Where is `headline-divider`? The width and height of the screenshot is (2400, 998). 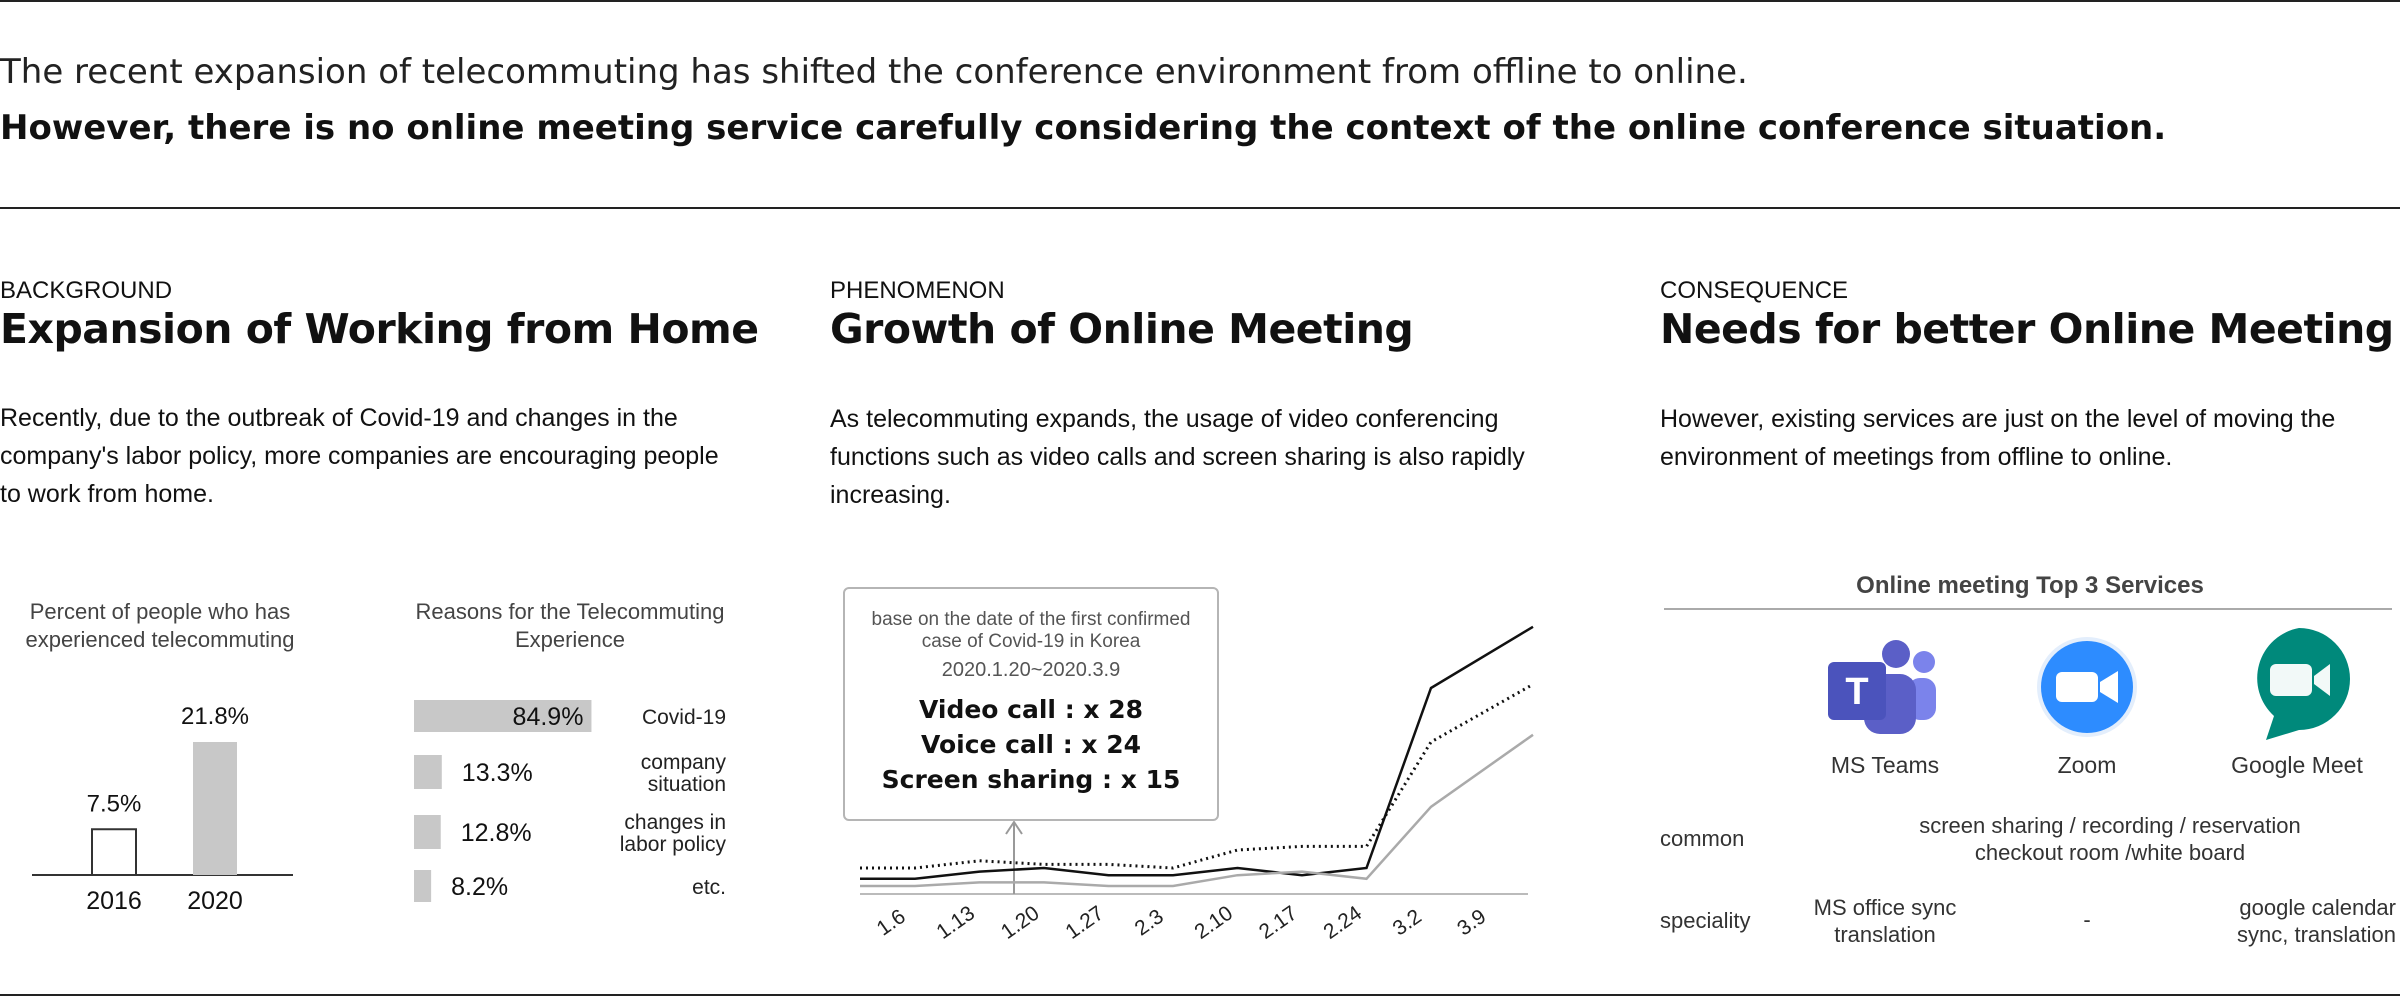
headline-divider is located at coordinates (1200, 208).